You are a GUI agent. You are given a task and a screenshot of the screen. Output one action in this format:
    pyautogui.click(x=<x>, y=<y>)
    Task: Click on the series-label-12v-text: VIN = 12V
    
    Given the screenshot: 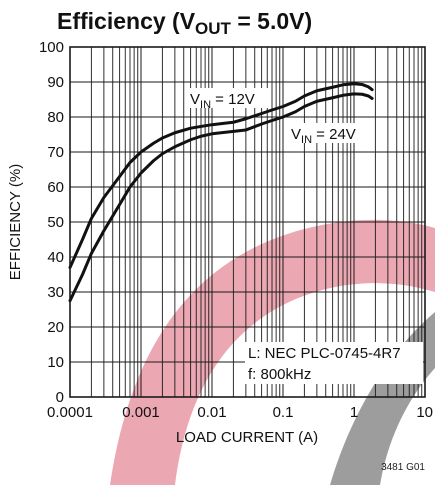 What is the action you would take?
    pyautogui.click(x=222, y=101)
    